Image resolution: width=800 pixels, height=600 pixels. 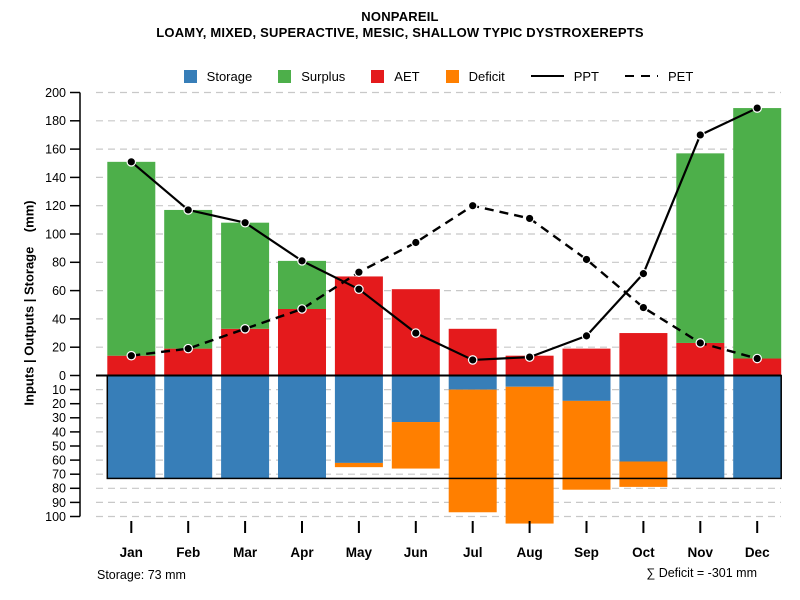 I want to click on month-label: Feb, so click(x=188, y=552).